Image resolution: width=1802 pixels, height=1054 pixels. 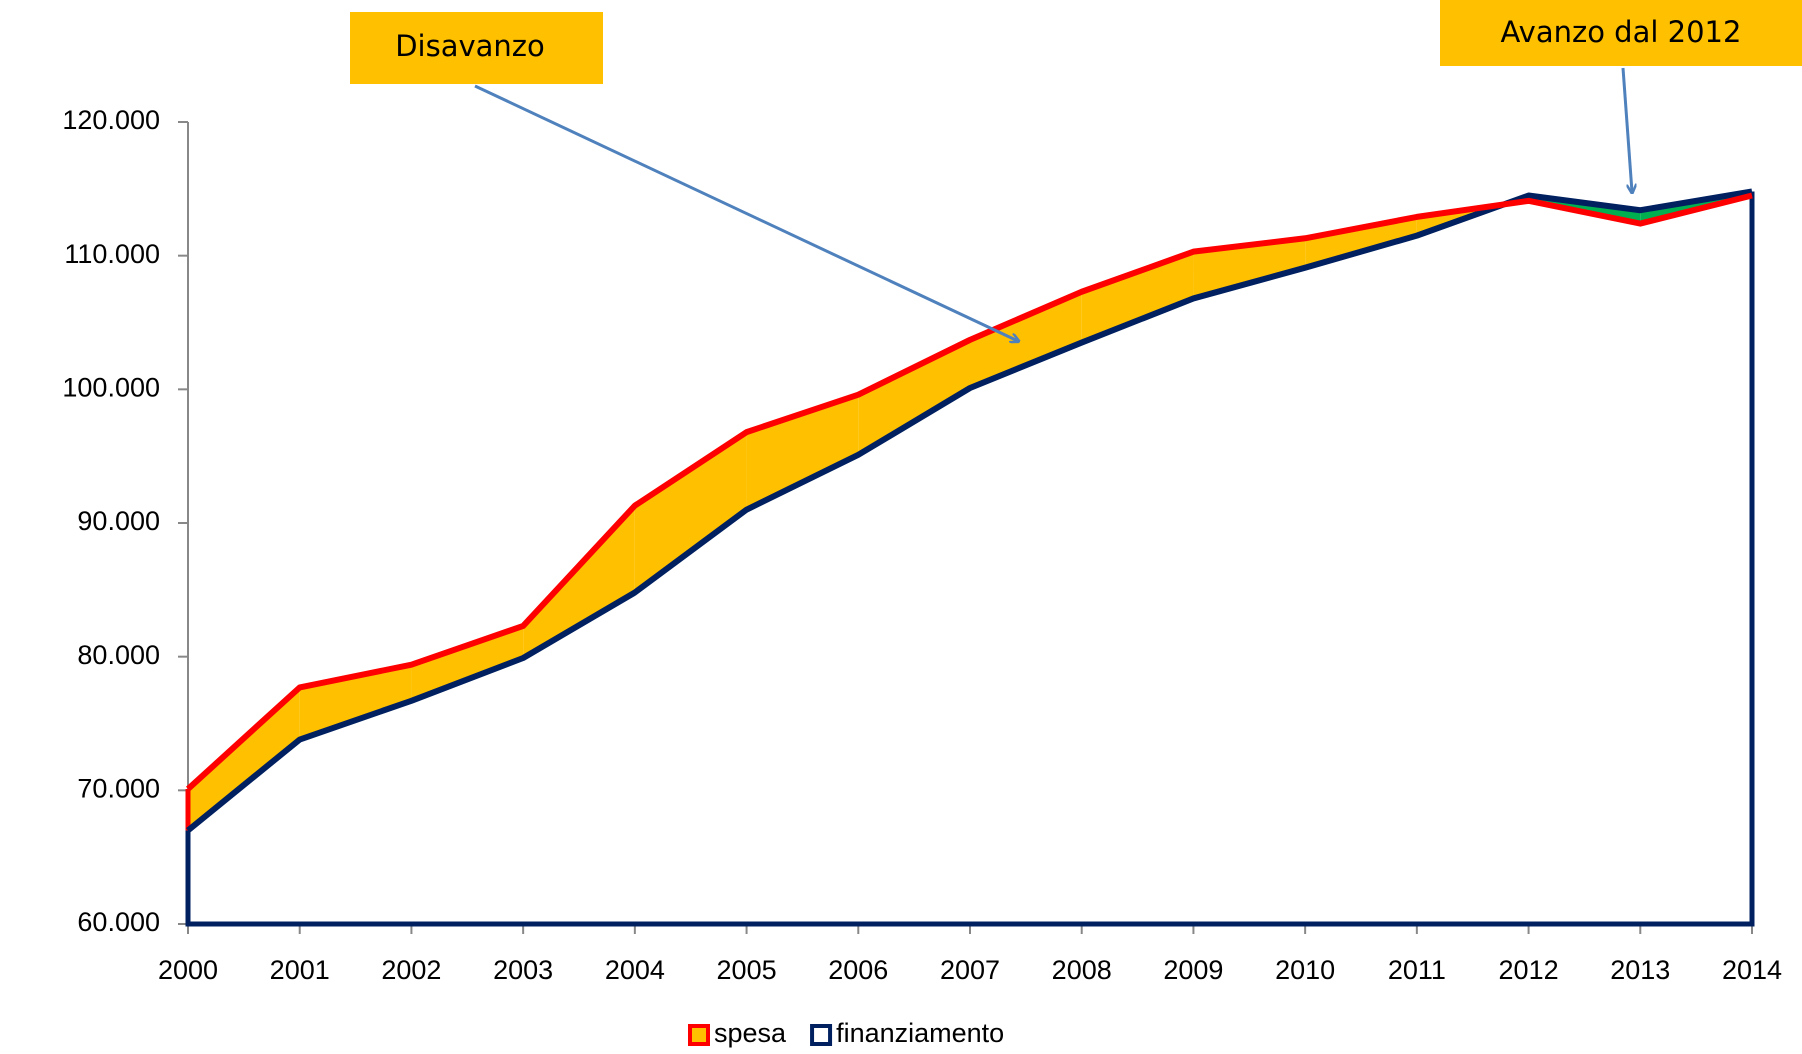 I want to click on x-tick-label: 2013, so click(x=1640, y=970).